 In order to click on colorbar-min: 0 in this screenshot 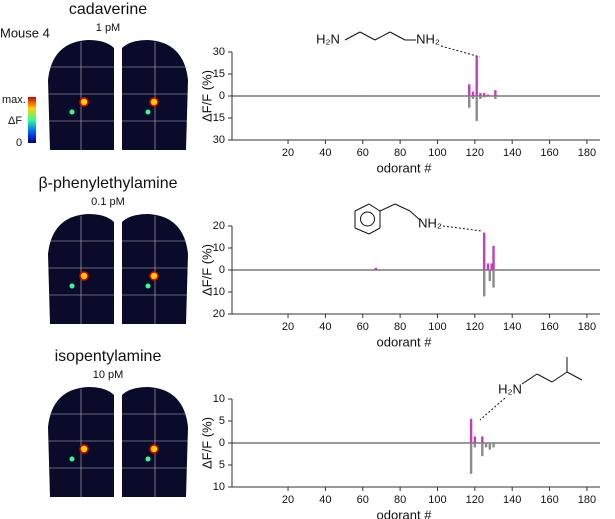, I will do `click(19, 143)`.